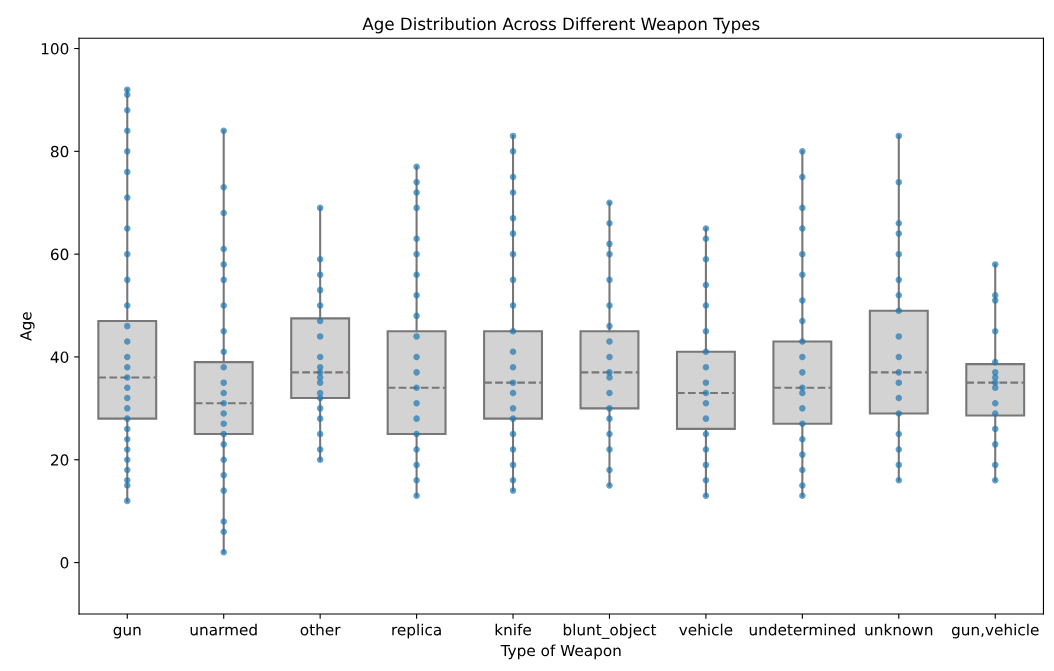 The height and width of the screenshot is (671, 1054). I want to click on y-tick-label: 60, so click(59, 254).